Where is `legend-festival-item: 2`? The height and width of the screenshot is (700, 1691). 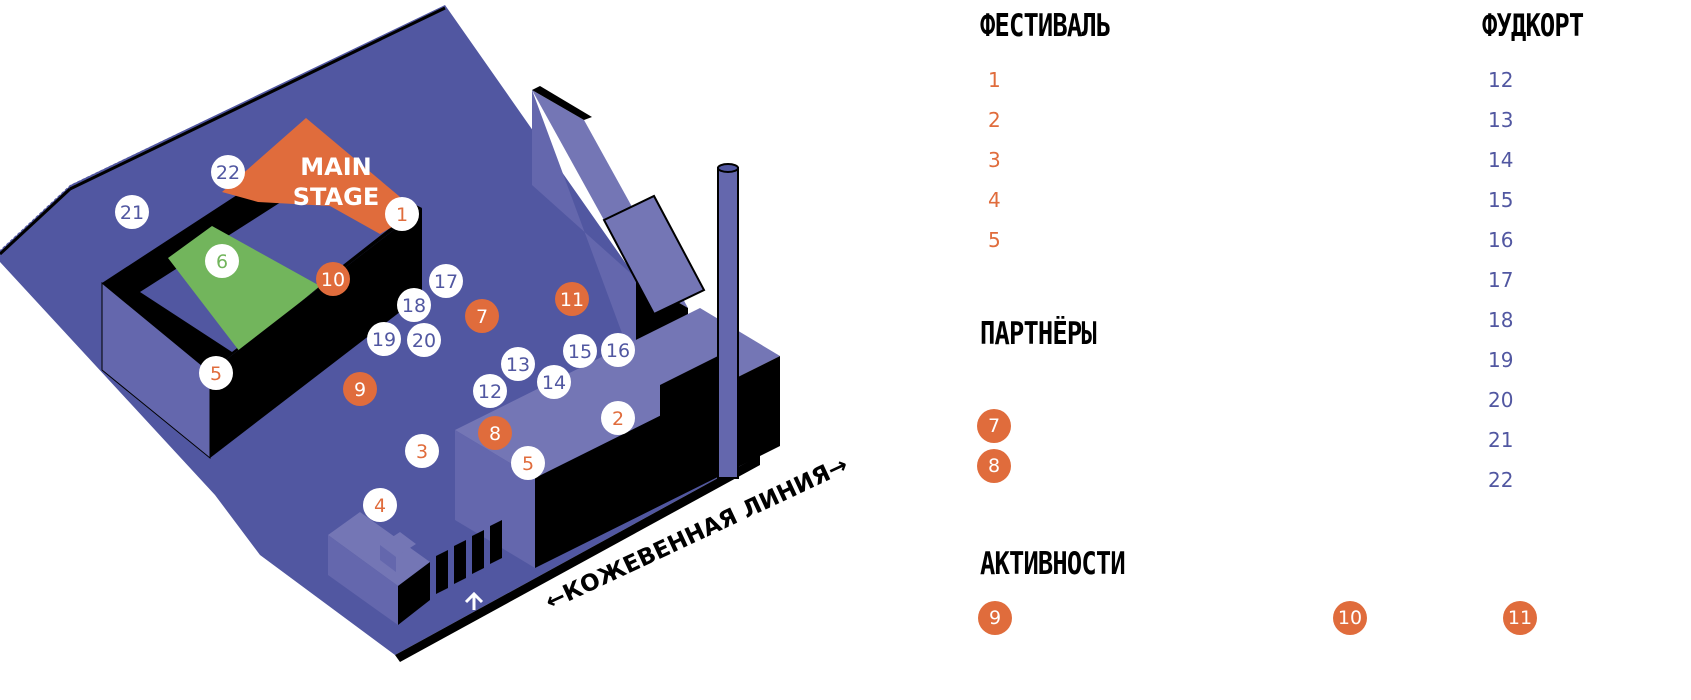 legend-festival-item: 2 is located at coordinates (994, 120).